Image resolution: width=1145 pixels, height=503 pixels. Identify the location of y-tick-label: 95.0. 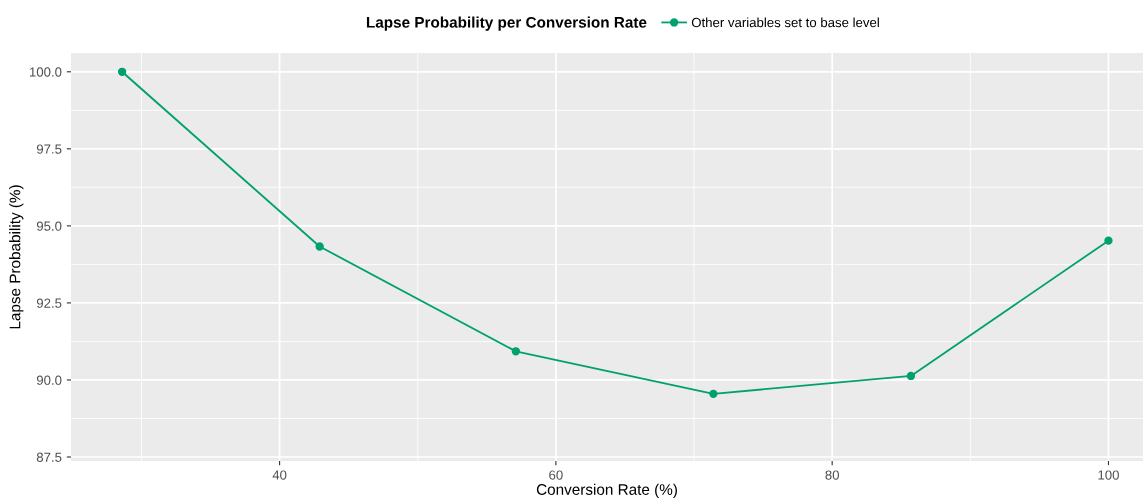
(49, 226).